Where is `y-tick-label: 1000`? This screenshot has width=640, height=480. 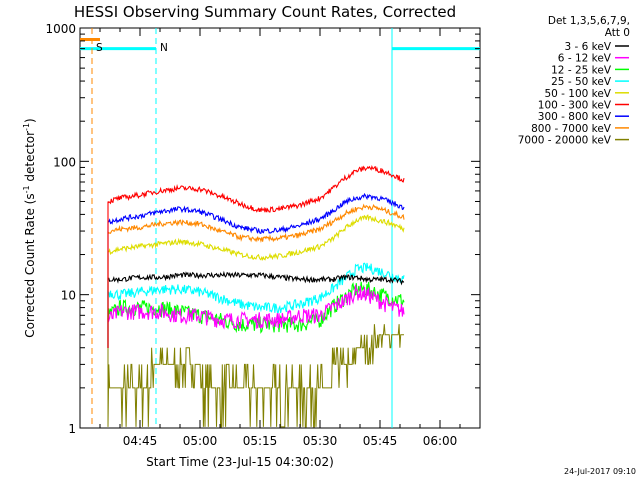
y-tick-label: 1000 is located at coordinates (60, 29).